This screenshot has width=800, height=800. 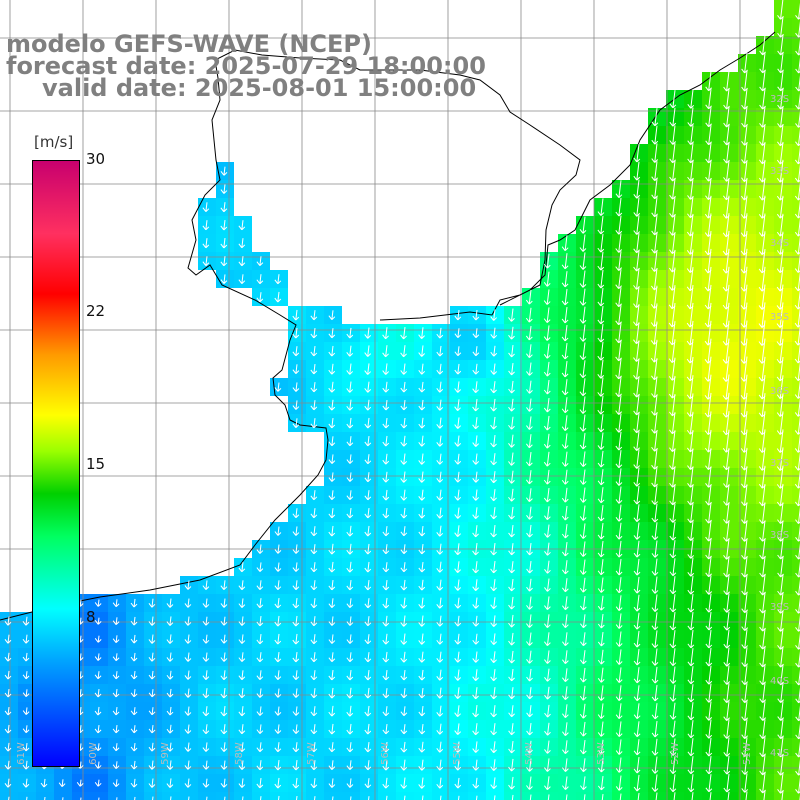 I want to click on legend-tick: 22, so click(x=96, y=311).